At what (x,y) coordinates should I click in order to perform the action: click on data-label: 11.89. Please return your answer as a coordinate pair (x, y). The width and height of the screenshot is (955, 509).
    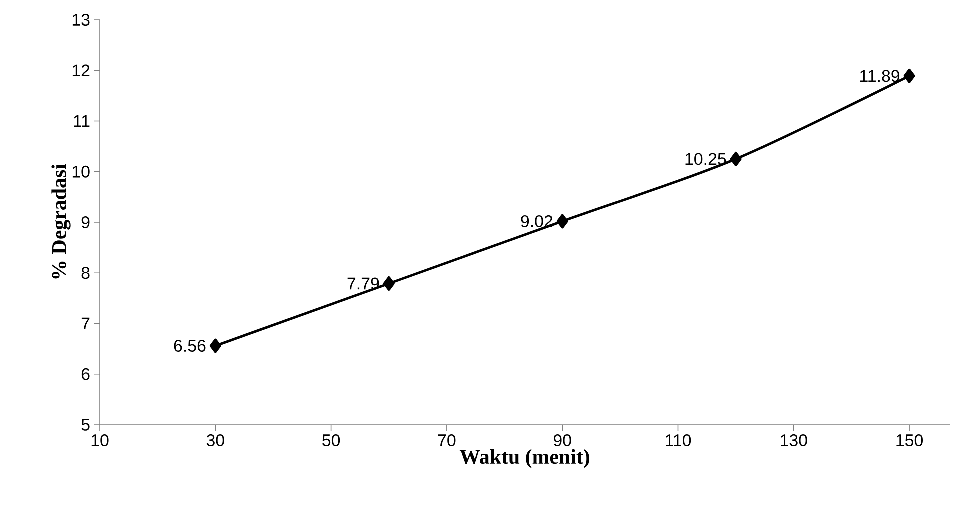
    Looking at the image, I should click on (880, 76).